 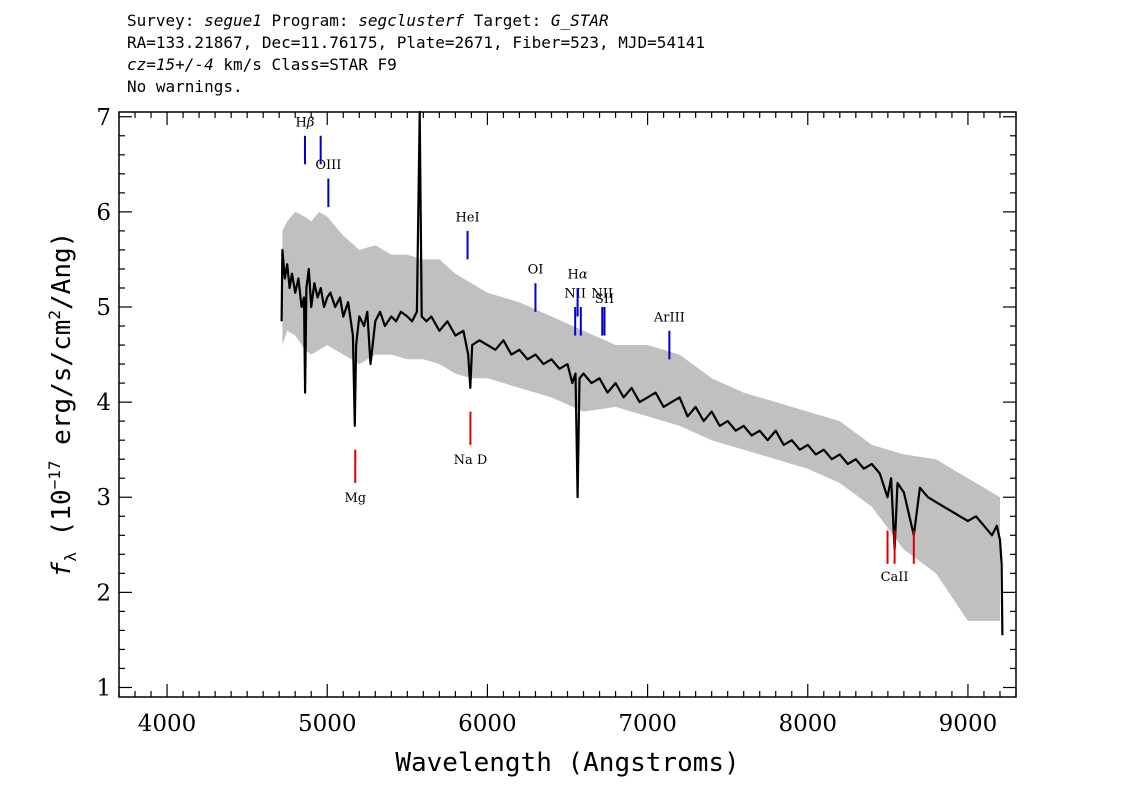 I want to click on program-label: Program:, so click(x=310, y=20).